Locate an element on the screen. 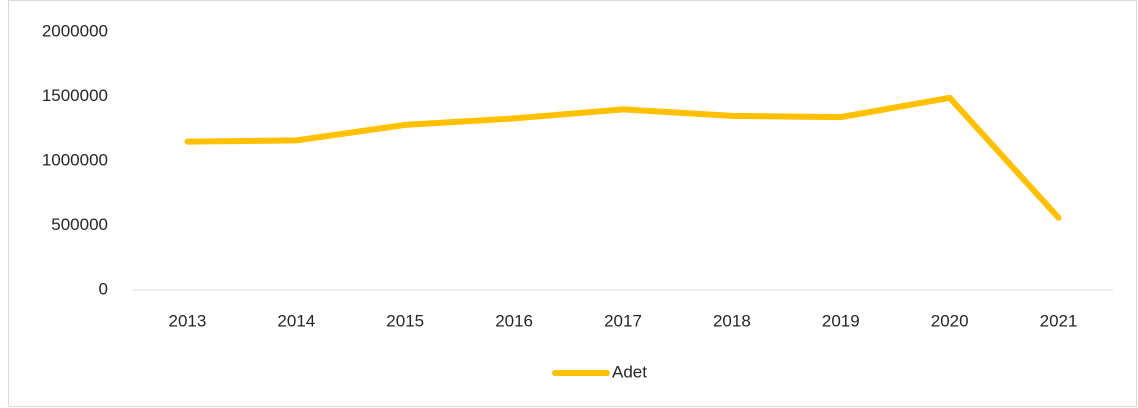 The width and height of the screenshot is (1138, 408). x-tick-label: 2018 is located at coordinates (732, 320).